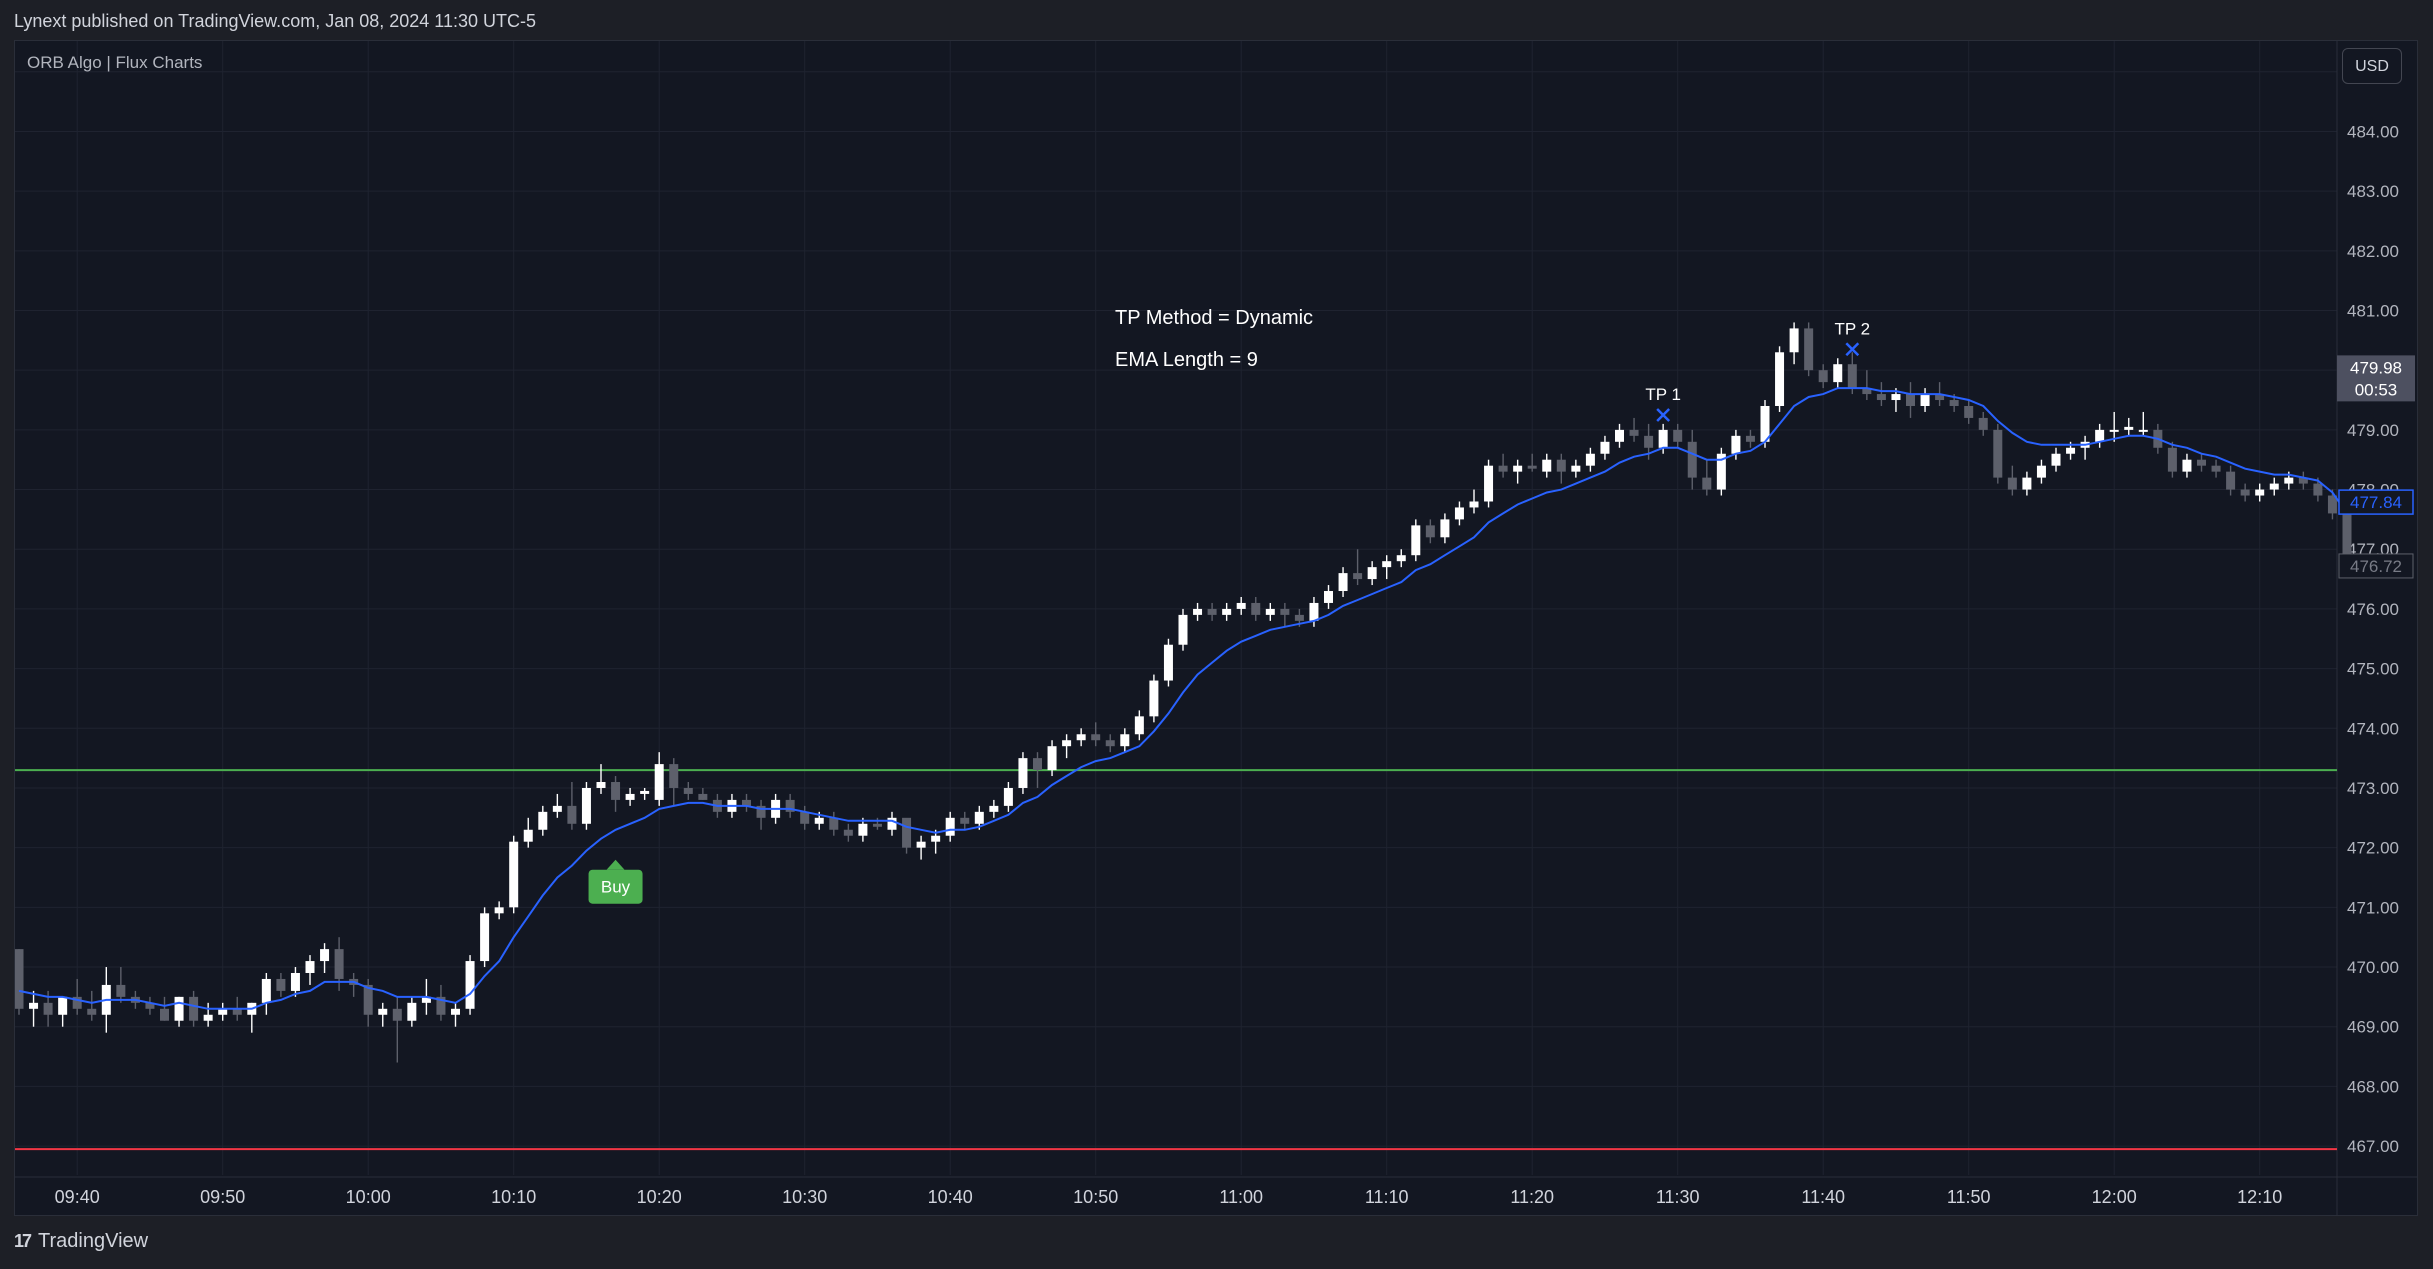 The width and height of the screenshot is (2433, 1269). Describe the element at coordinates (2376, 566) in the screenshot. I see `prev-close-label` at that location.